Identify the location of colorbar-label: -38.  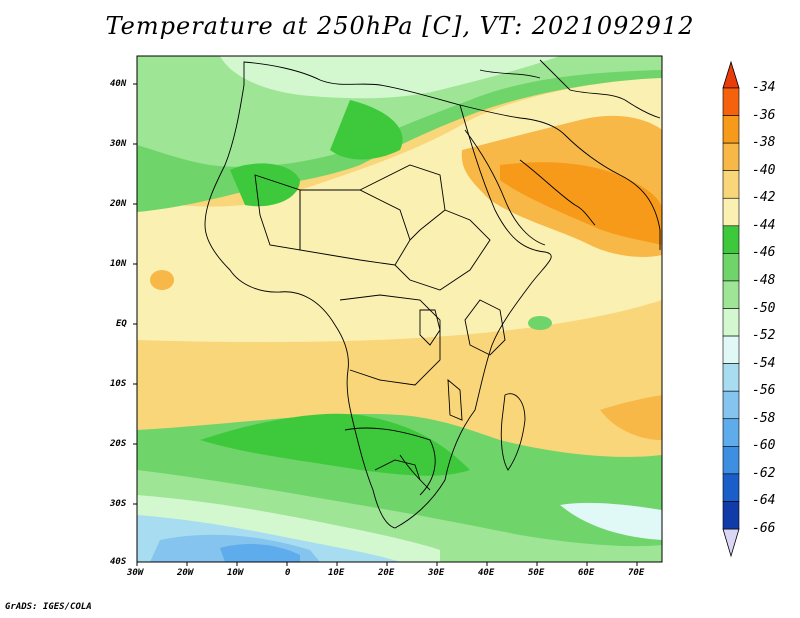
(764, 143).